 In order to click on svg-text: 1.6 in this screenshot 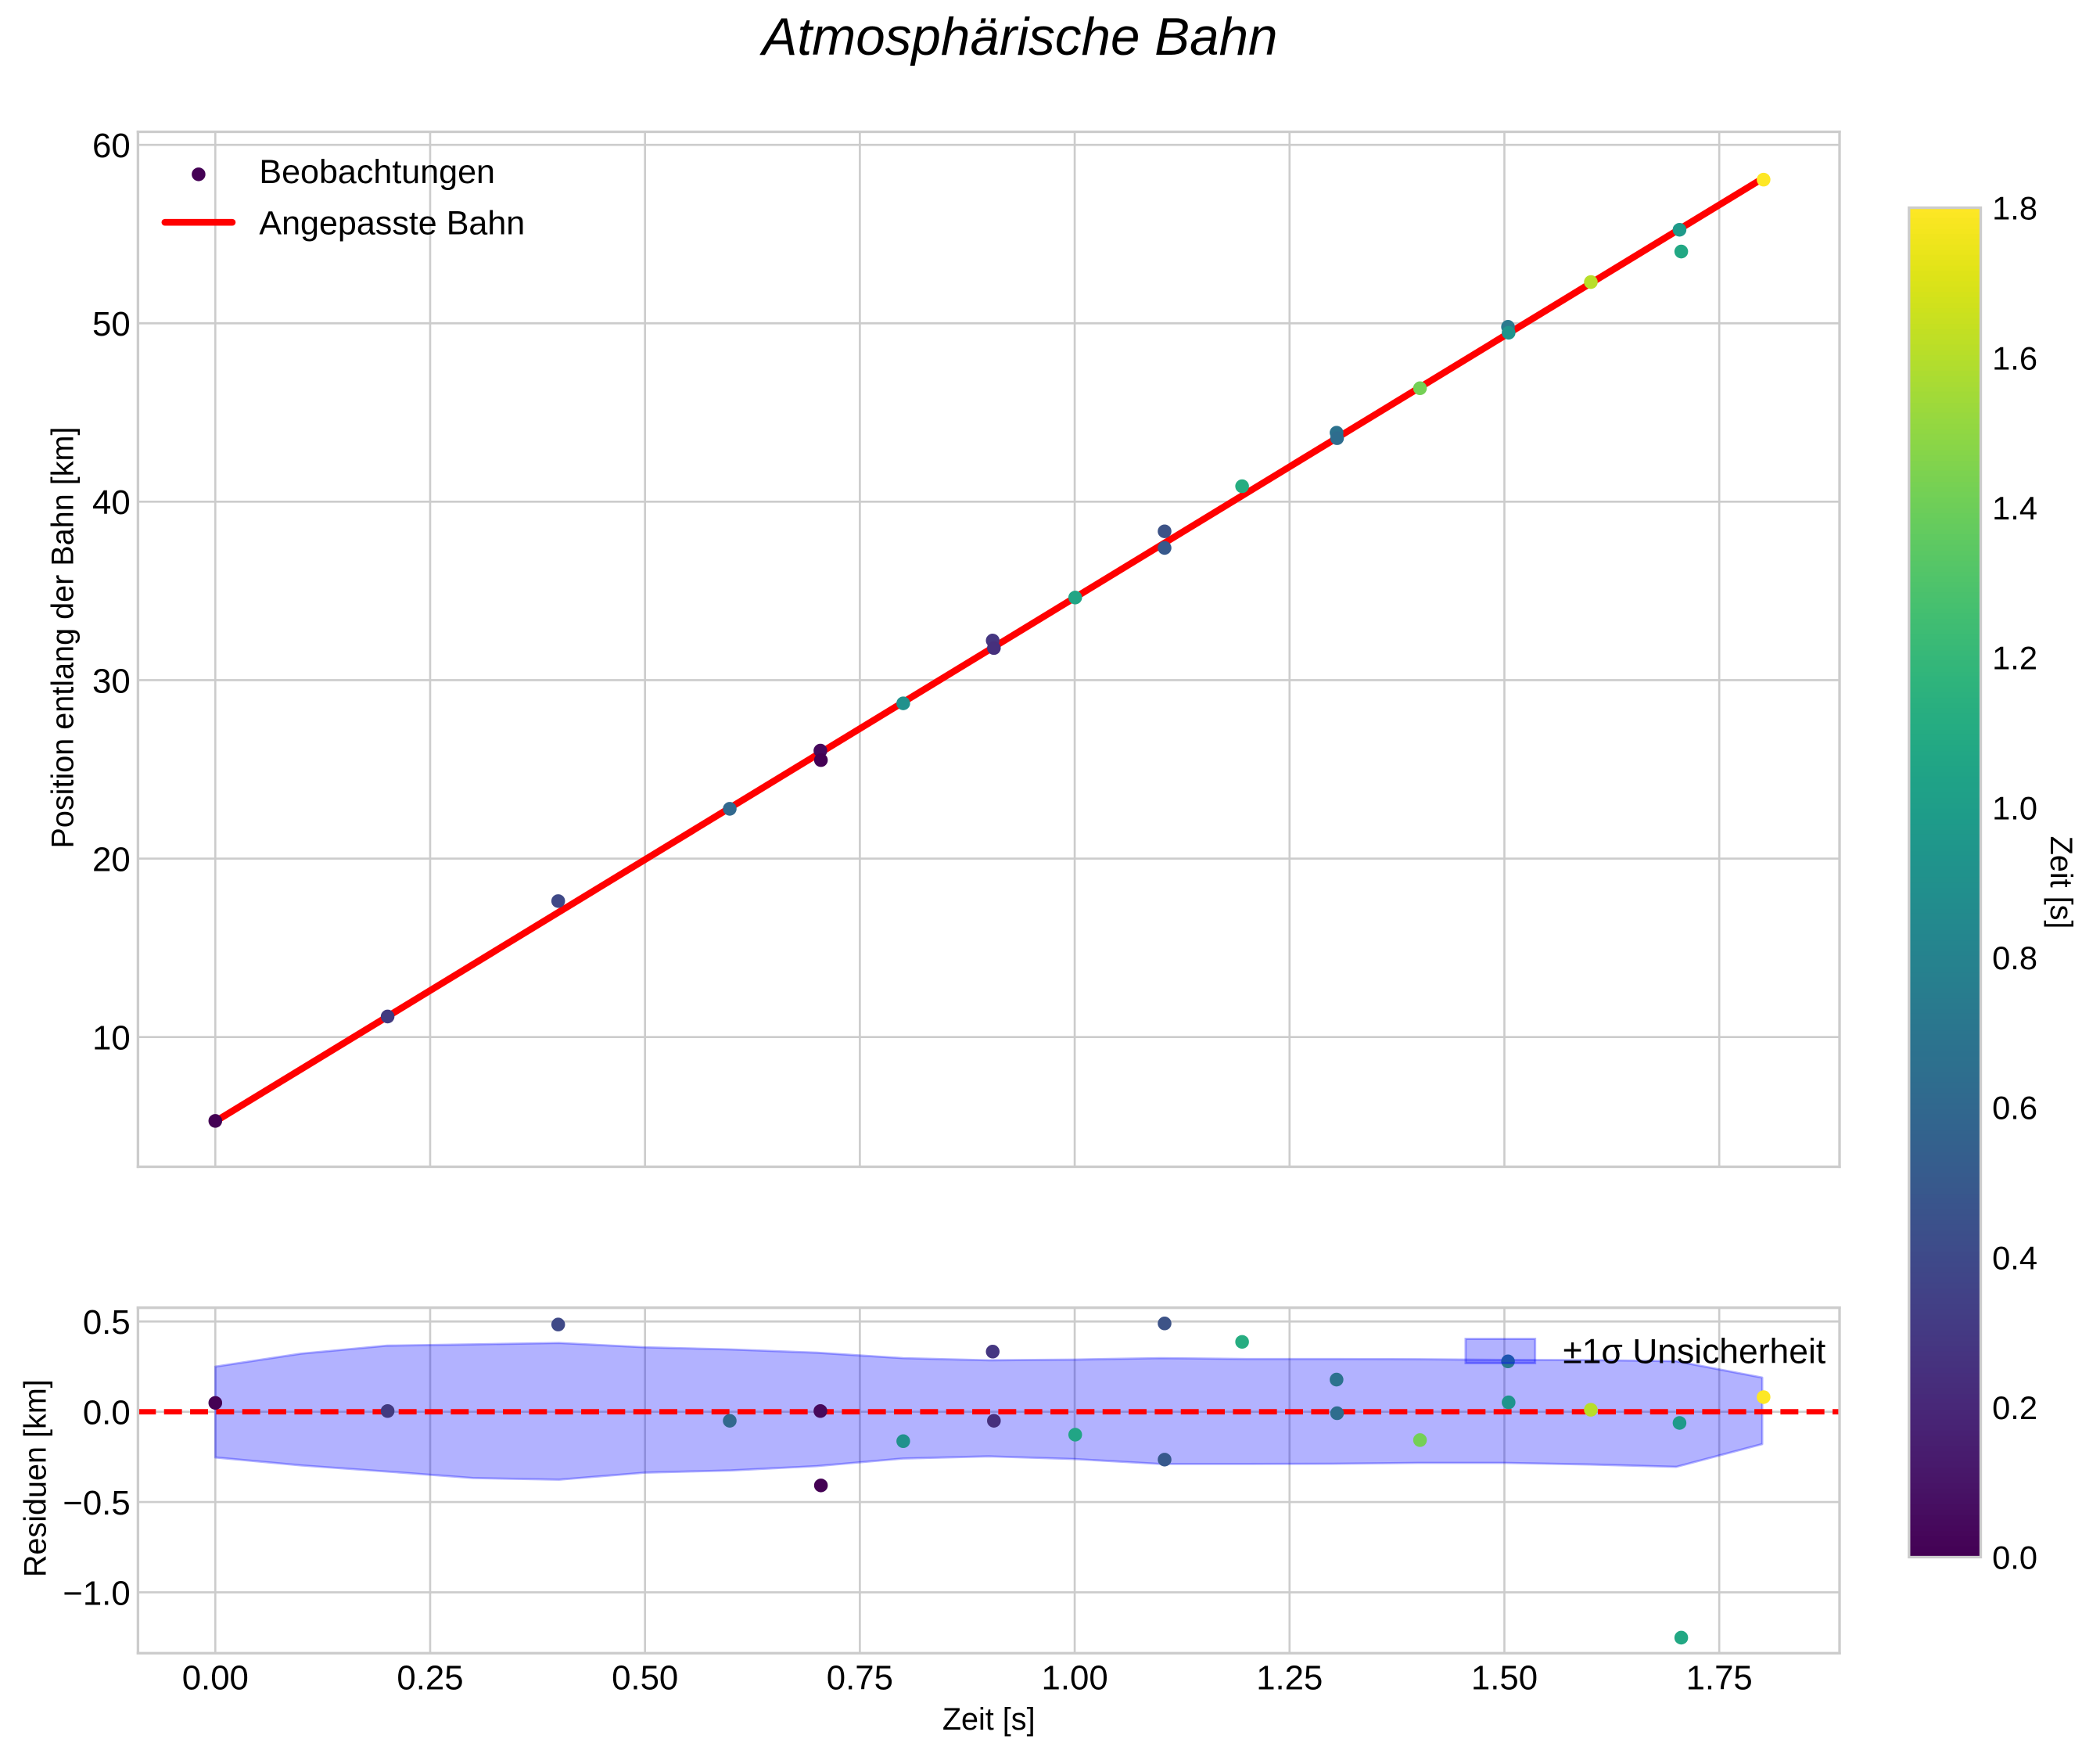, I will do `click(2014, 358)`.